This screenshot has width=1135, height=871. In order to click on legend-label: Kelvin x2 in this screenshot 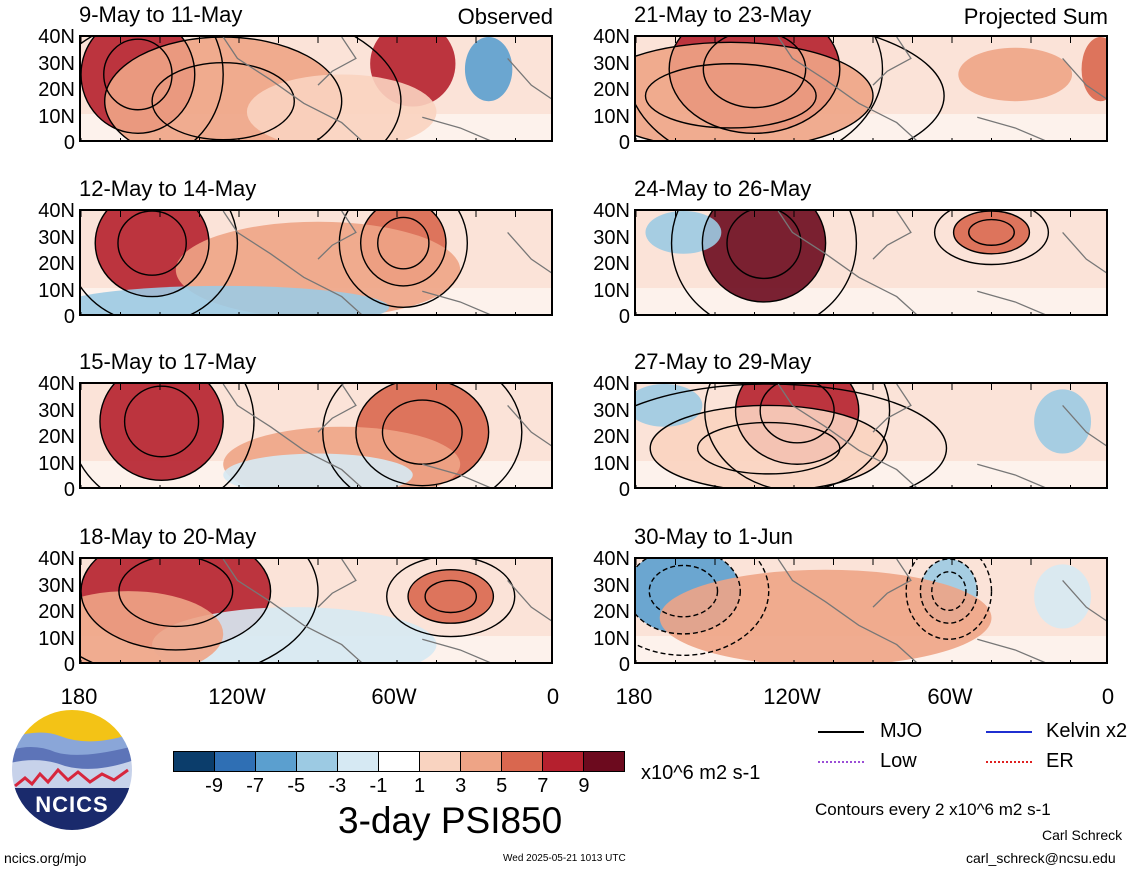, I will do `click(1087, 731)`.